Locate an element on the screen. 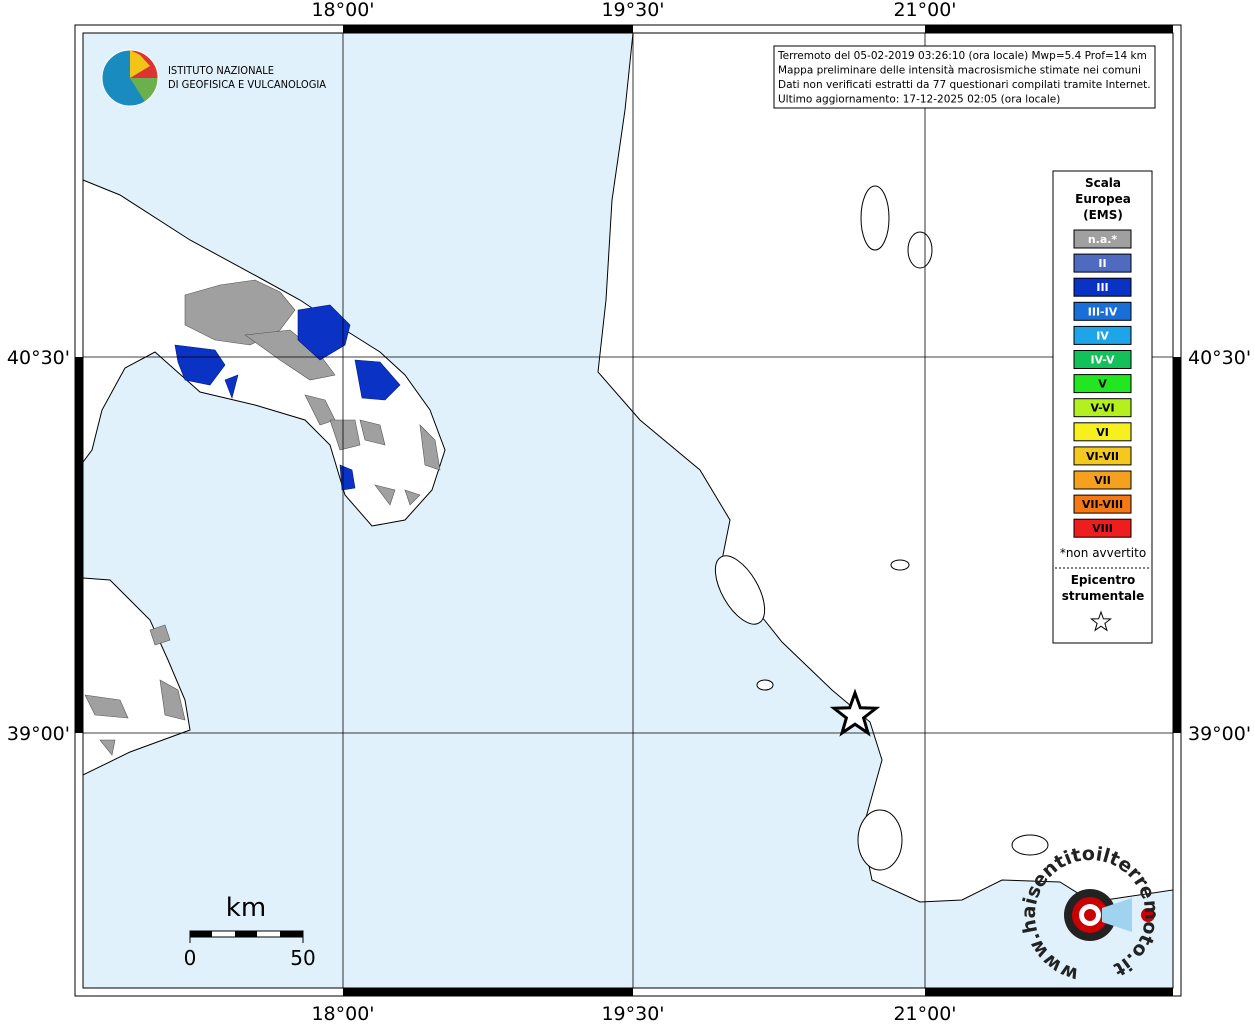  legend-label: VII is located at coordinates (1102, 480).